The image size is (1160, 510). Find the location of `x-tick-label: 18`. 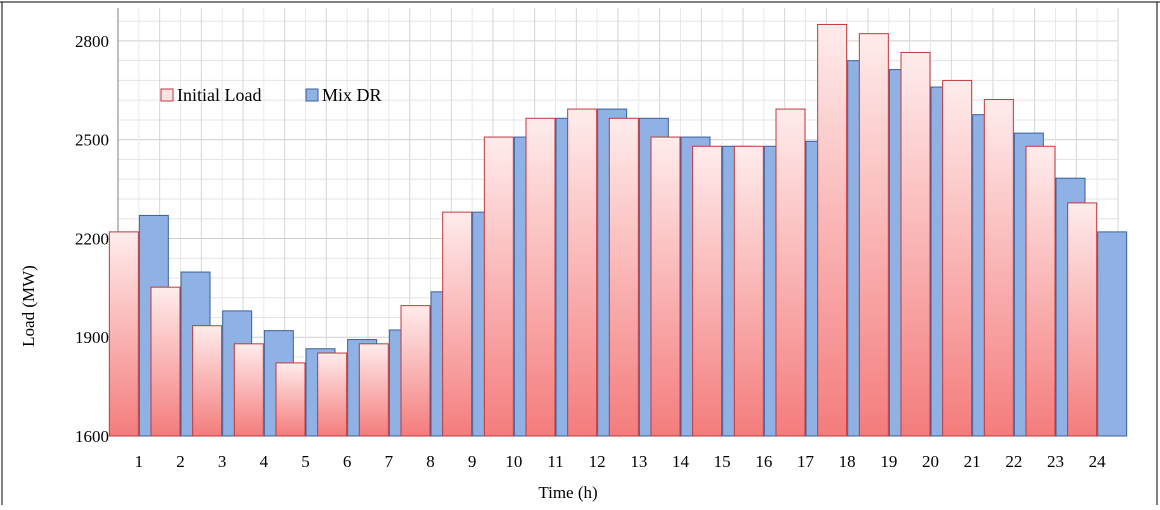

x-tick-label: 18 is located at coordinates (847, 461).